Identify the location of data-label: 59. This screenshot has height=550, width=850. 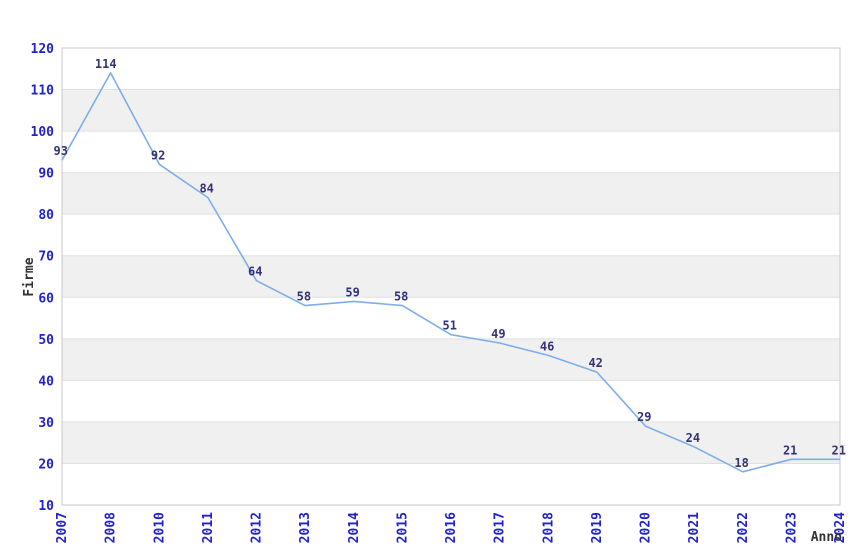
(352, 292).